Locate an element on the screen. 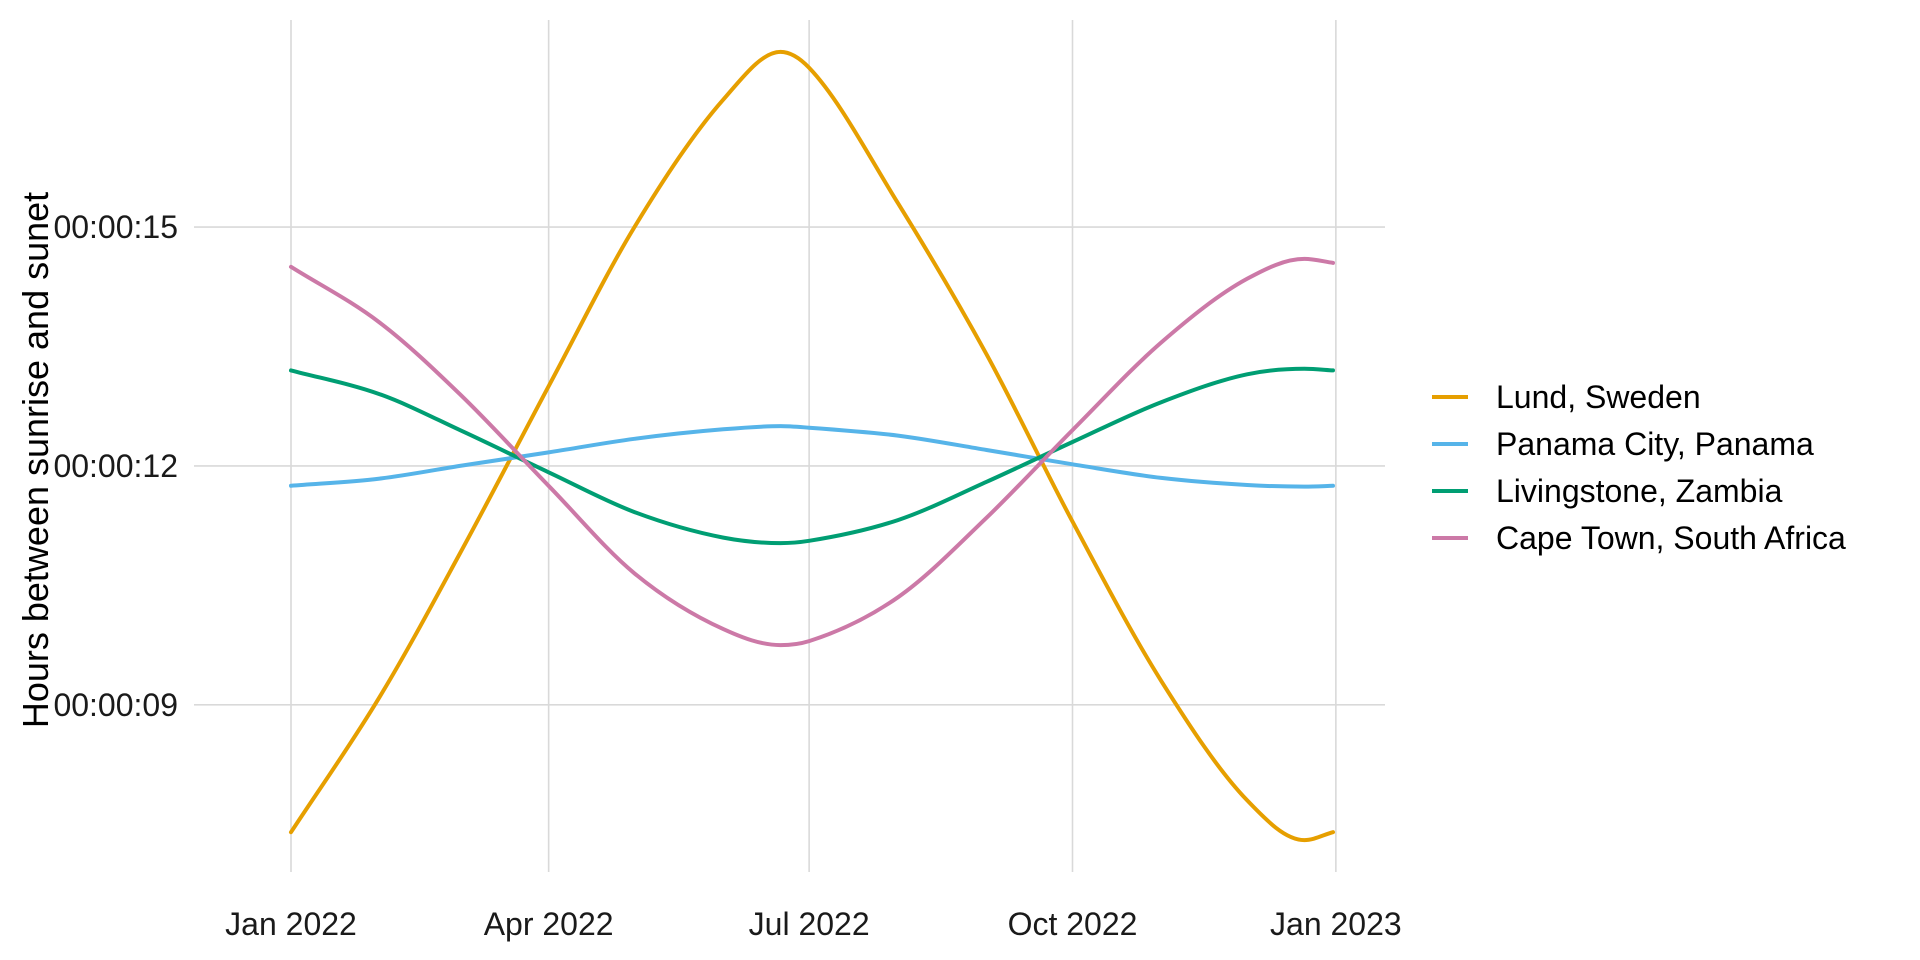 The height and width of the screenshot is (960, 1920). legend-label: Livingstone, Zambia is located at coordinates (1639, 491).